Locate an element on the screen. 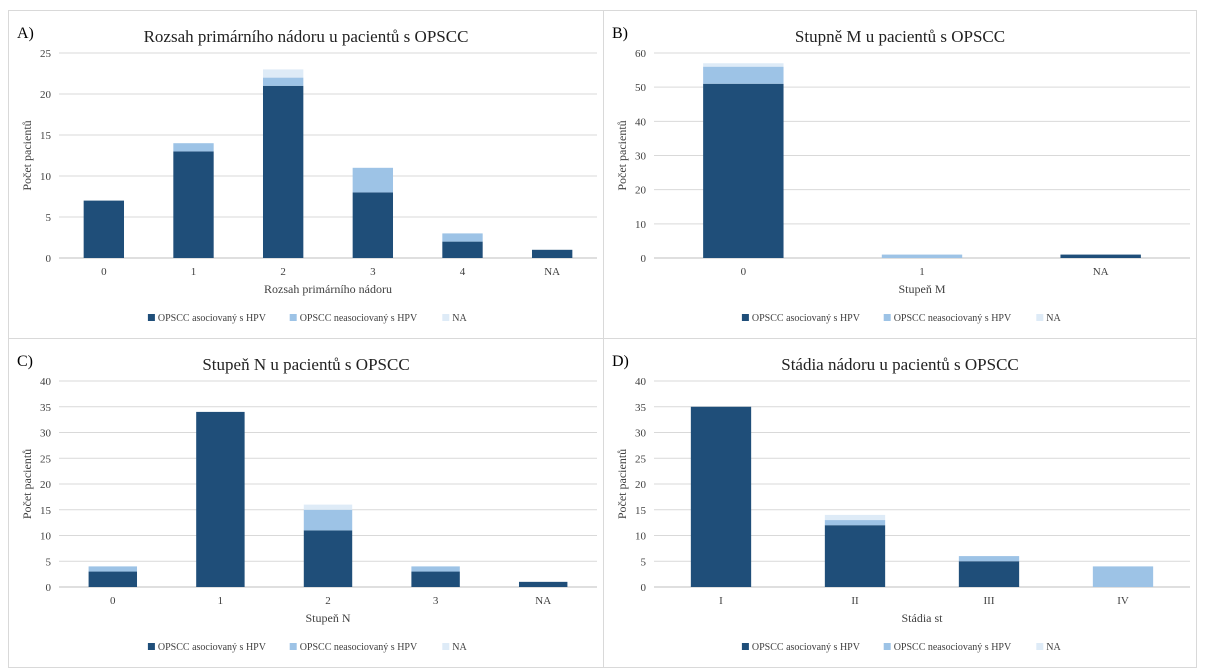 The height and width of the screenshot is (669, 1205). x-tick-label: I is located at coordinates (721, 601).